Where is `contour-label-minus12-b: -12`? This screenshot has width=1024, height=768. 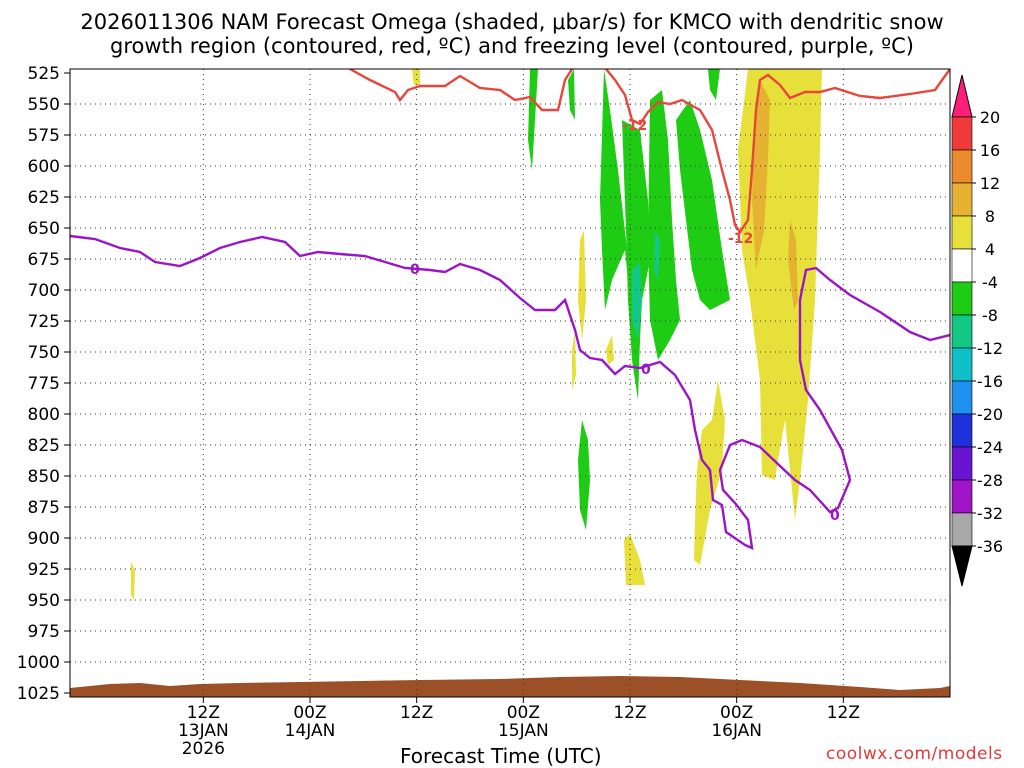
contour-label-minus12-b: -12 is located at coordinates (740, 239).